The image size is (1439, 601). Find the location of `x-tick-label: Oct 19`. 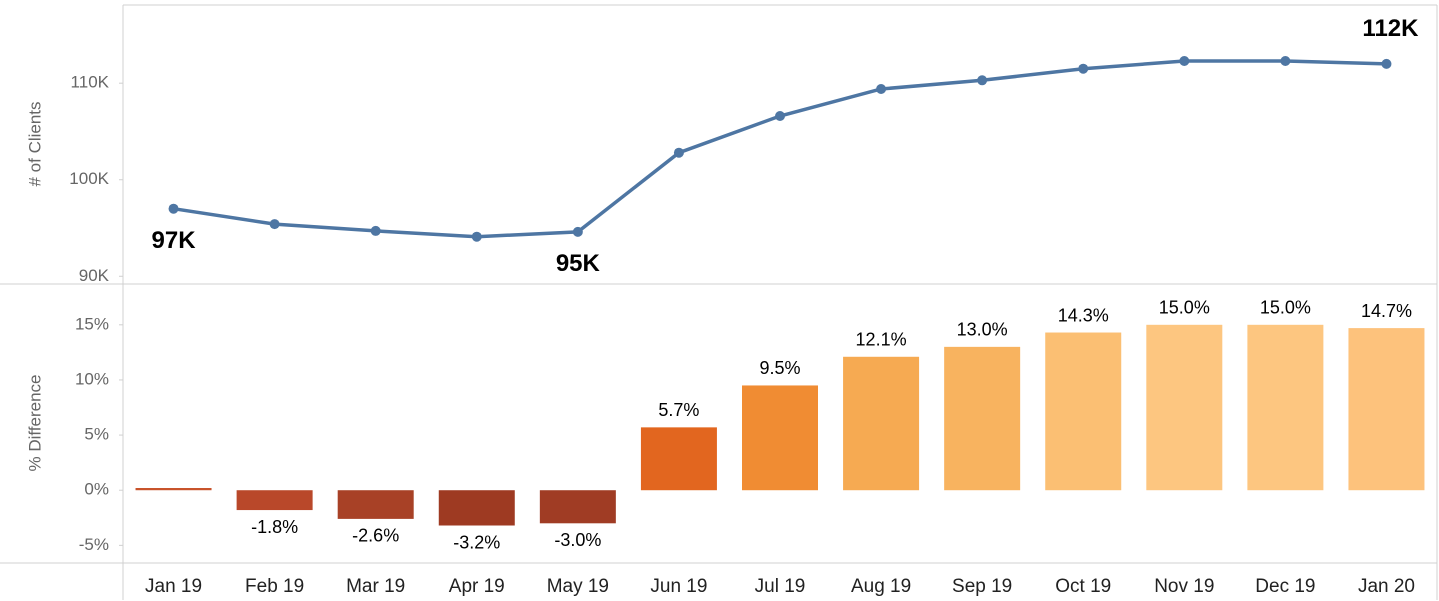

x-tick-label: Oct 19 is located at coordinates (1083, 586).